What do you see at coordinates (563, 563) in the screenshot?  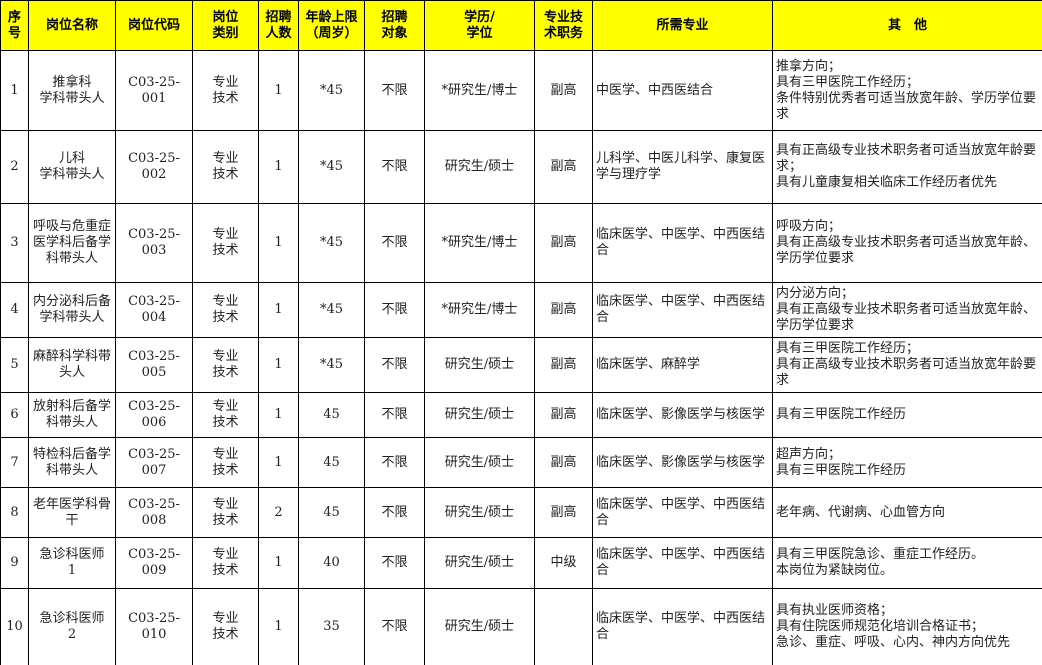 I see `table-cell: 中级` at bounding box center [563, 563].